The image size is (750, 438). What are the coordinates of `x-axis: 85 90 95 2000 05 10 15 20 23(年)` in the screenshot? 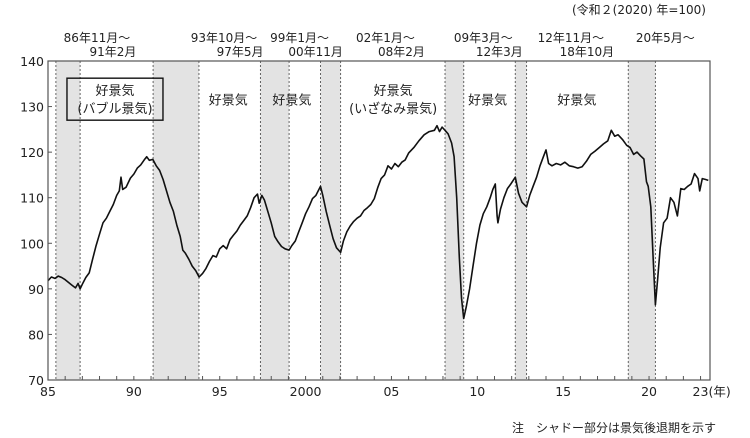 It's located at (385, 387).